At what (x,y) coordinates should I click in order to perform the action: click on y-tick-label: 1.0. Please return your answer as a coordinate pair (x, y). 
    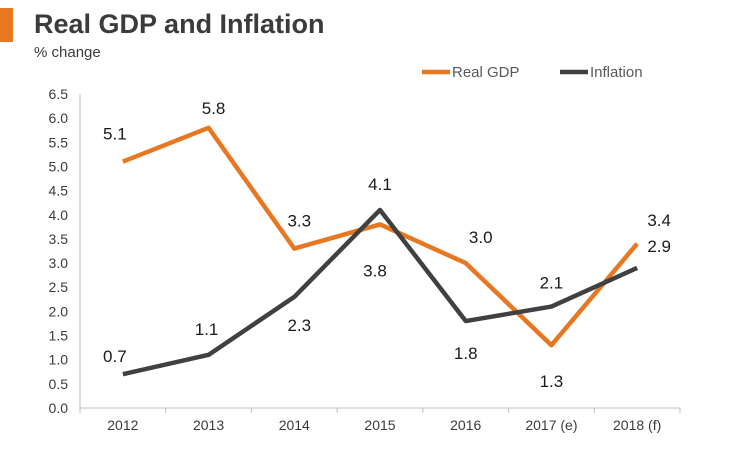
    Looking at the image, I should click on (59, 360).